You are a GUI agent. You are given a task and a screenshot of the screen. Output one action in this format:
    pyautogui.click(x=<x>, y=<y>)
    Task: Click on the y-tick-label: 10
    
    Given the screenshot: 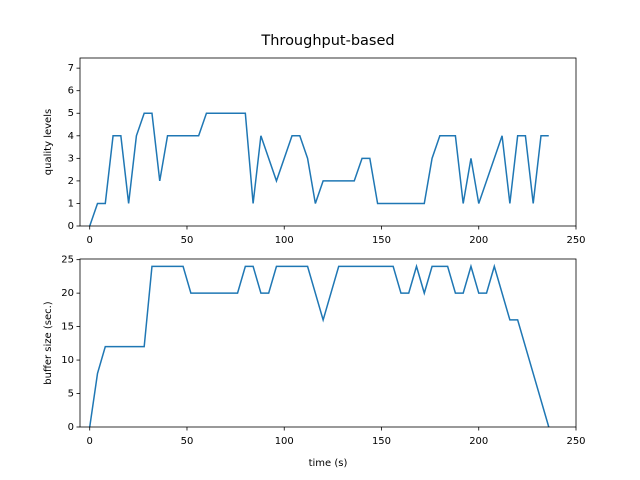 What is the action you would take?
    pyautogui.click(x=67, y=360)
    